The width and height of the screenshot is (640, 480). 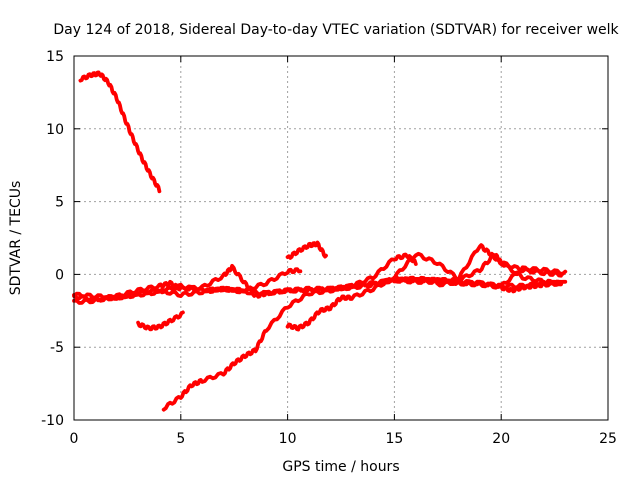 What do you see at coordinates (180, 439) in the screenshot?
I see `x-tick-label: 5` at bounding box center [180, 439].